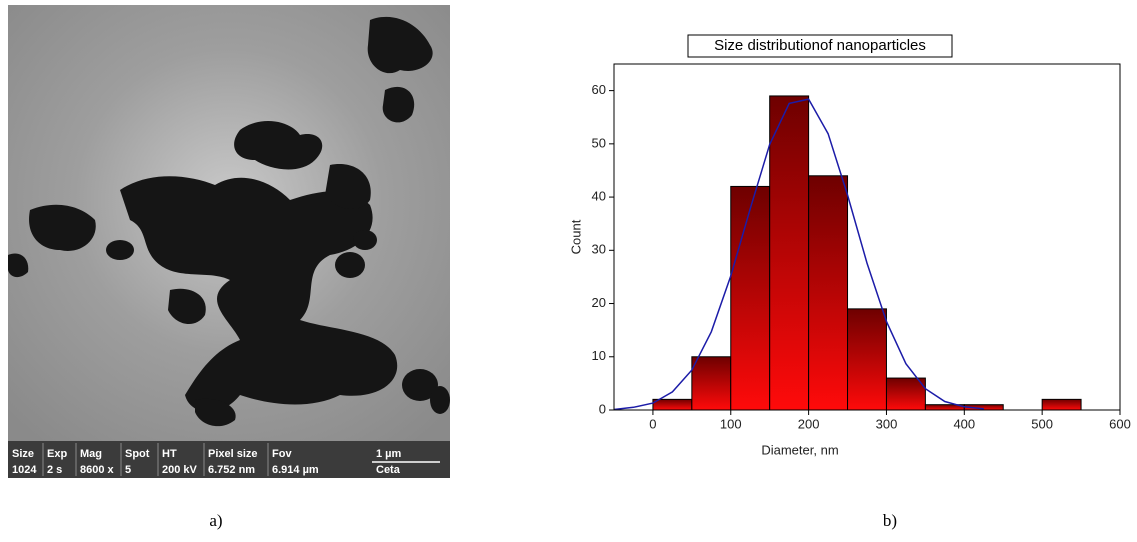 The height and width of the screenshot is (542, 1137). What do you see at coordinates (215, 520) in the screenshot?
I see `caption: a)` at bounding box center [215, 520].